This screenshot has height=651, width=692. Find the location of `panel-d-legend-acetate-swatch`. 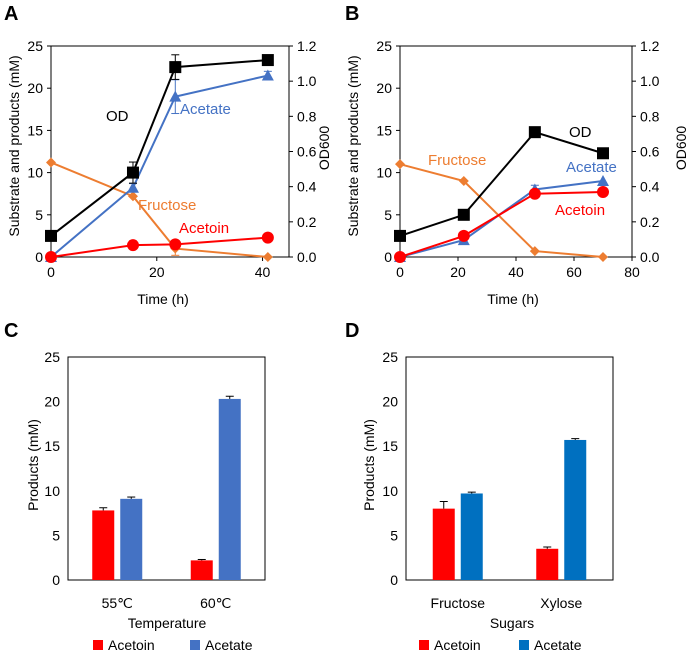

panel-d-legend-acetate-swatch is located at coordinates (524, 645).